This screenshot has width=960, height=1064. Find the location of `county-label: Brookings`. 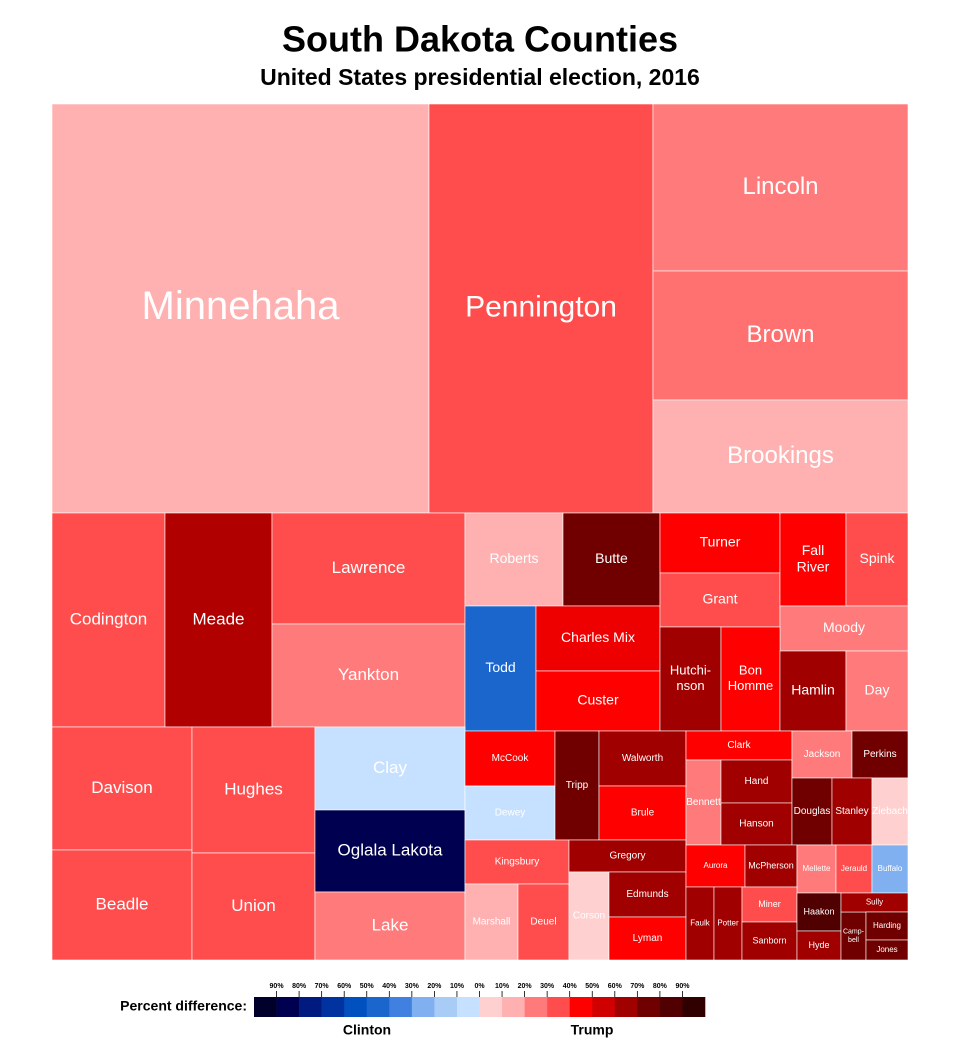

county-label: Brookings is located at coordinates (780, 455).